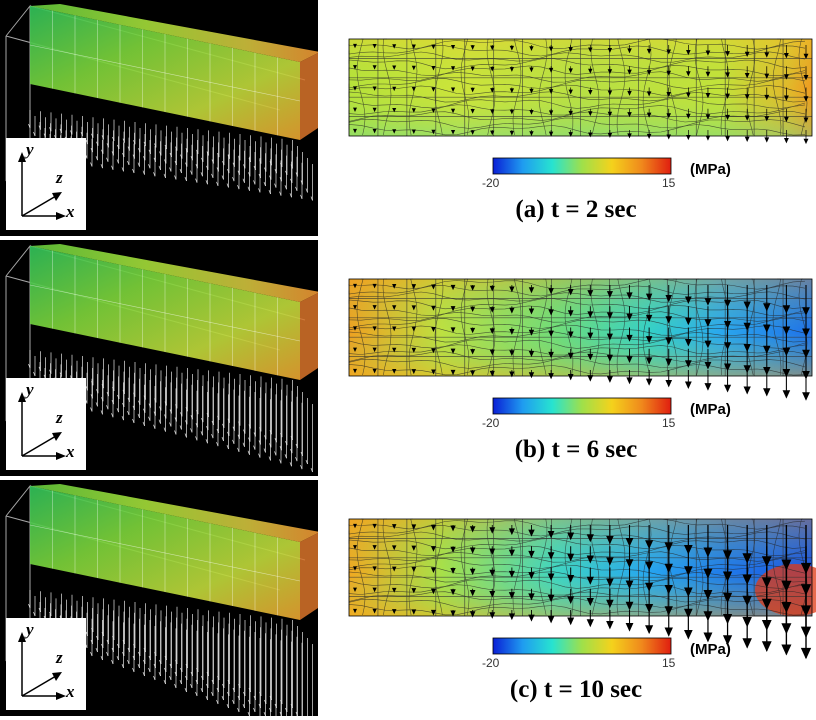 Image resolution: width=816 pixels, height=720 pixels. What do you see at coordinates (576, 689) in the screenshot?
I see `panel-caption: (c) t = 10 sec` at bounding box center [576, 689].